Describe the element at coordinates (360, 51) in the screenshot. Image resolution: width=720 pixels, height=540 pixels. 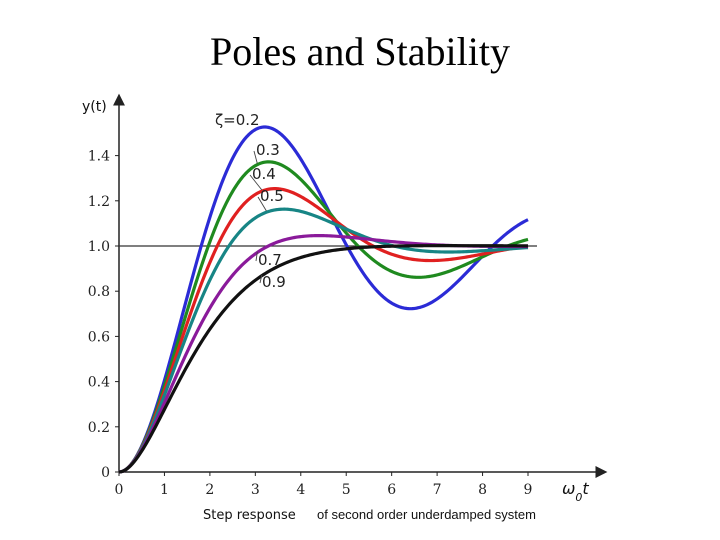
I see `slide-title: Poles and Stability` at that location.